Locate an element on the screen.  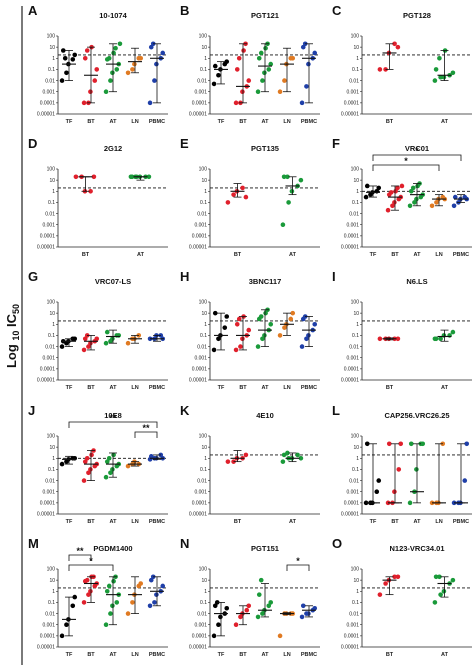
panel-letter: N is located at coordinates (184, 543).